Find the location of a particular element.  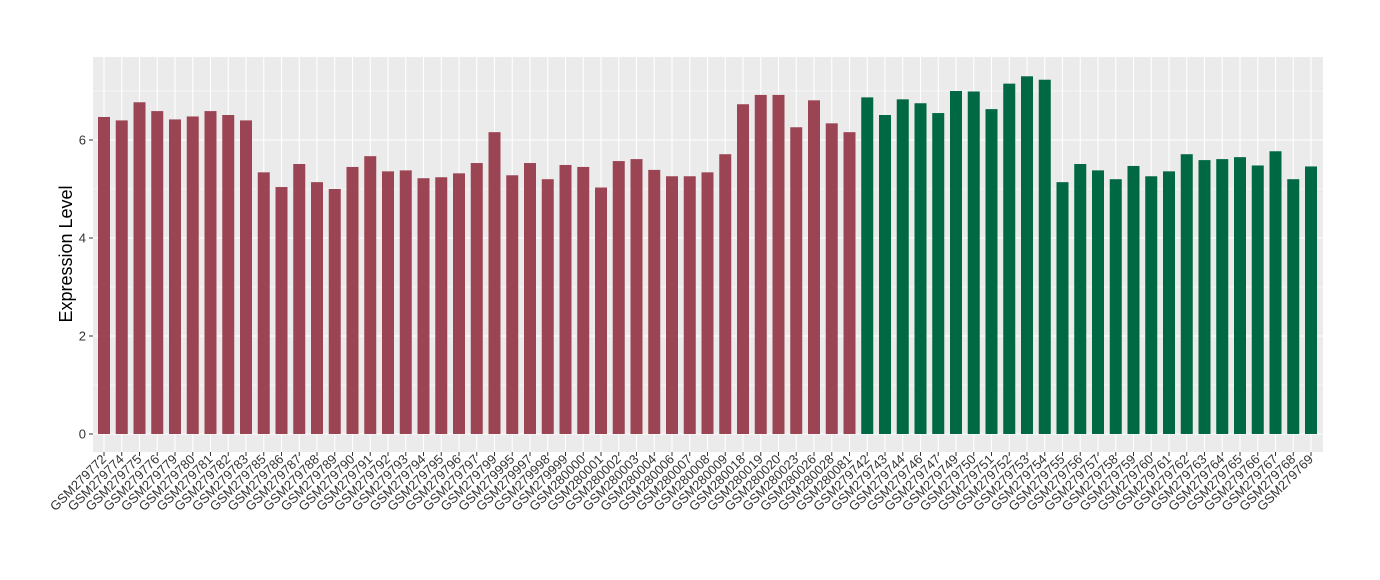

bar-GSM280023 is located at coordinates (796, 280).